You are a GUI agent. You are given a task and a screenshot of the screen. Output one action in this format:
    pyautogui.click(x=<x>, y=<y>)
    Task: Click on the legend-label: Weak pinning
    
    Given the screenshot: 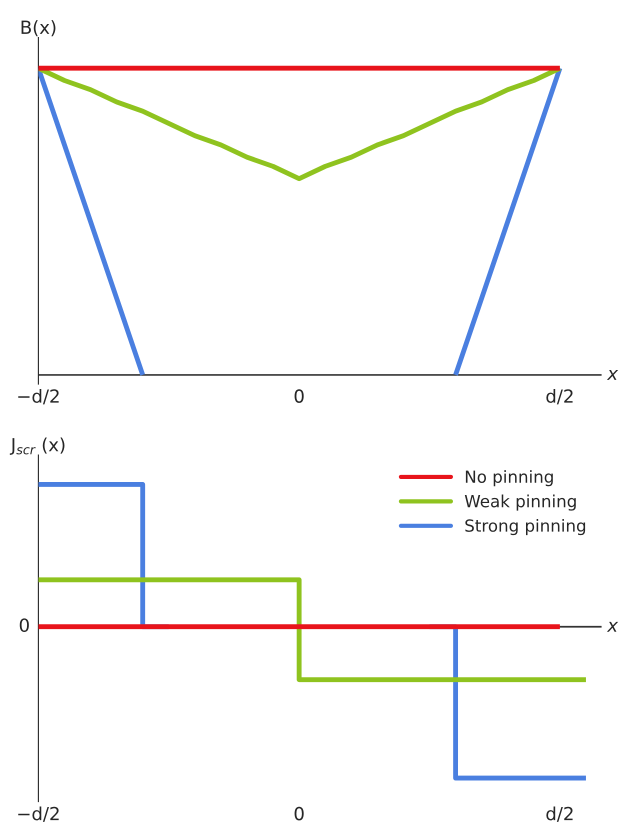 What is the action you would take?
    pyautogui.click(x=520, y=502)
    